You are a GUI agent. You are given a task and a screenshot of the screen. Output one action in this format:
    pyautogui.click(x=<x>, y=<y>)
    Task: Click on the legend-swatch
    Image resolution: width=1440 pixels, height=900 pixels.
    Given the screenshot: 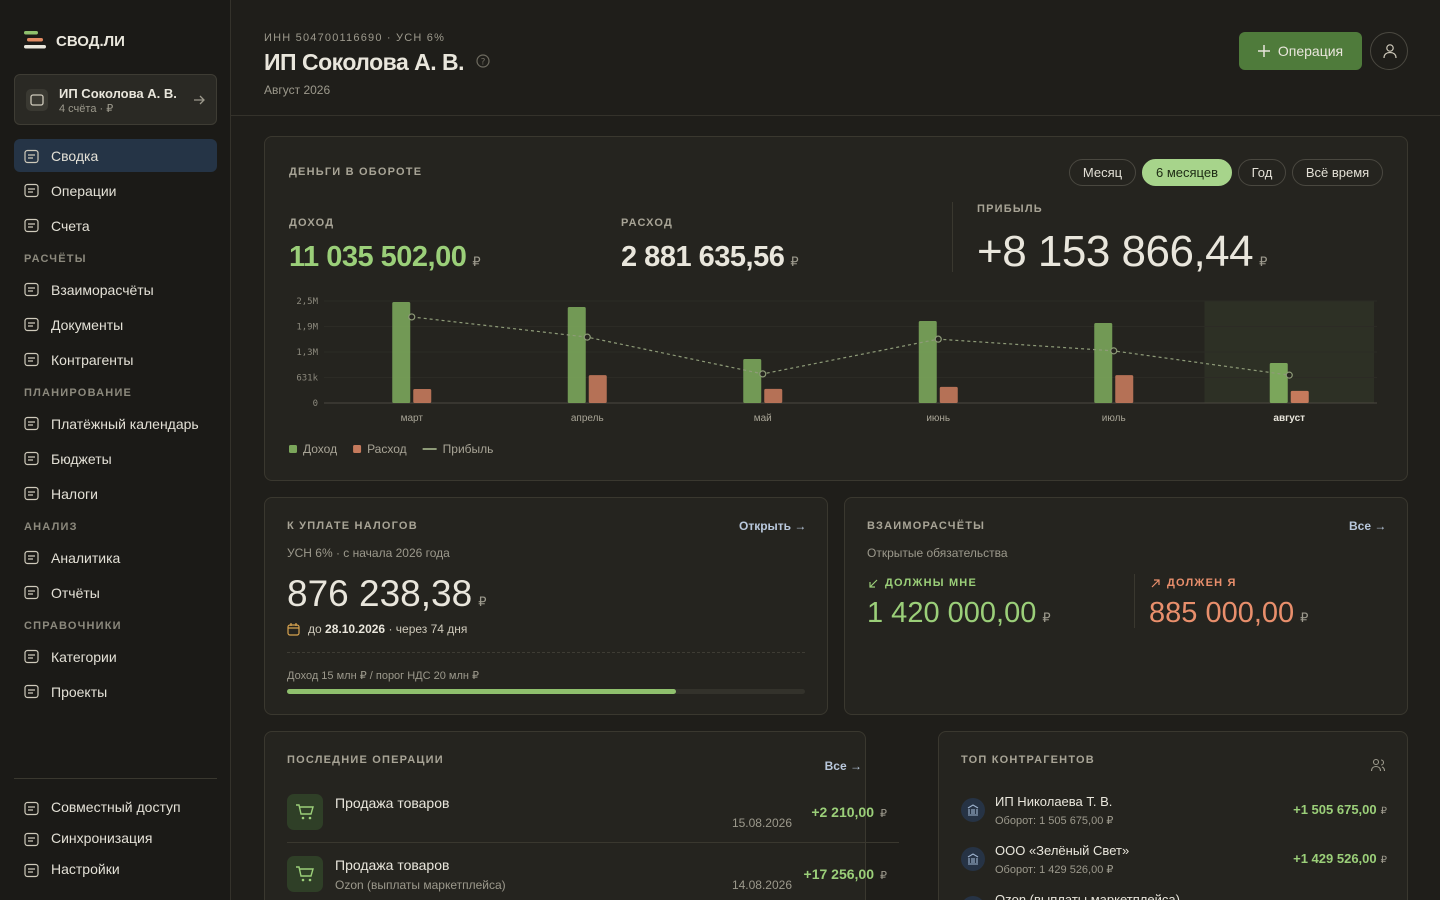 What is the action you would take?
    pyautogui.click(x=293, y=449)
    